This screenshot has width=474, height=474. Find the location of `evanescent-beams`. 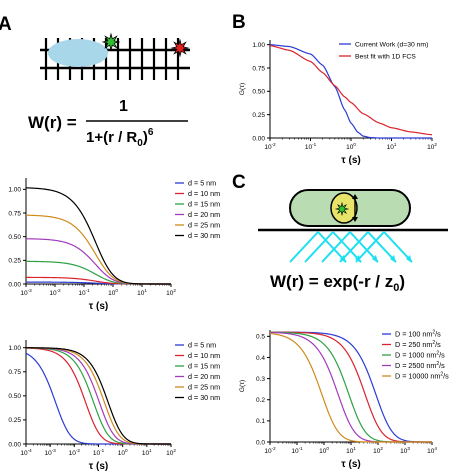

evanescent-beams is located at coordinates (351, 247).